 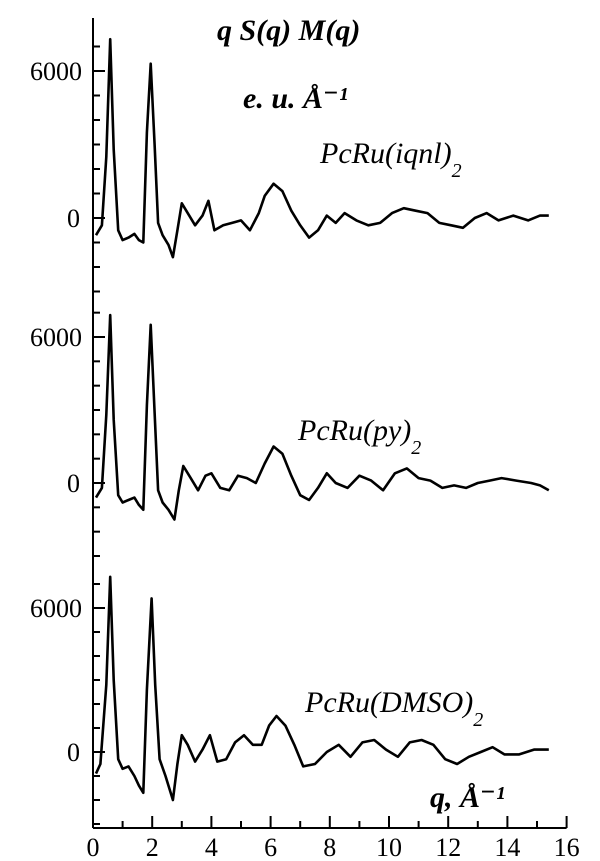 I want to click on x-tick-label: 4, so click(x=211, y=847).